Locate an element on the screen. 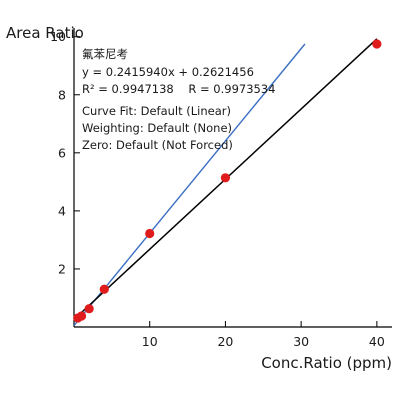 The width and height of the screenshot is (400, 404). r-values: R² = 0.9947138 R = 0.9973534 is located at coordinates (178, 89).